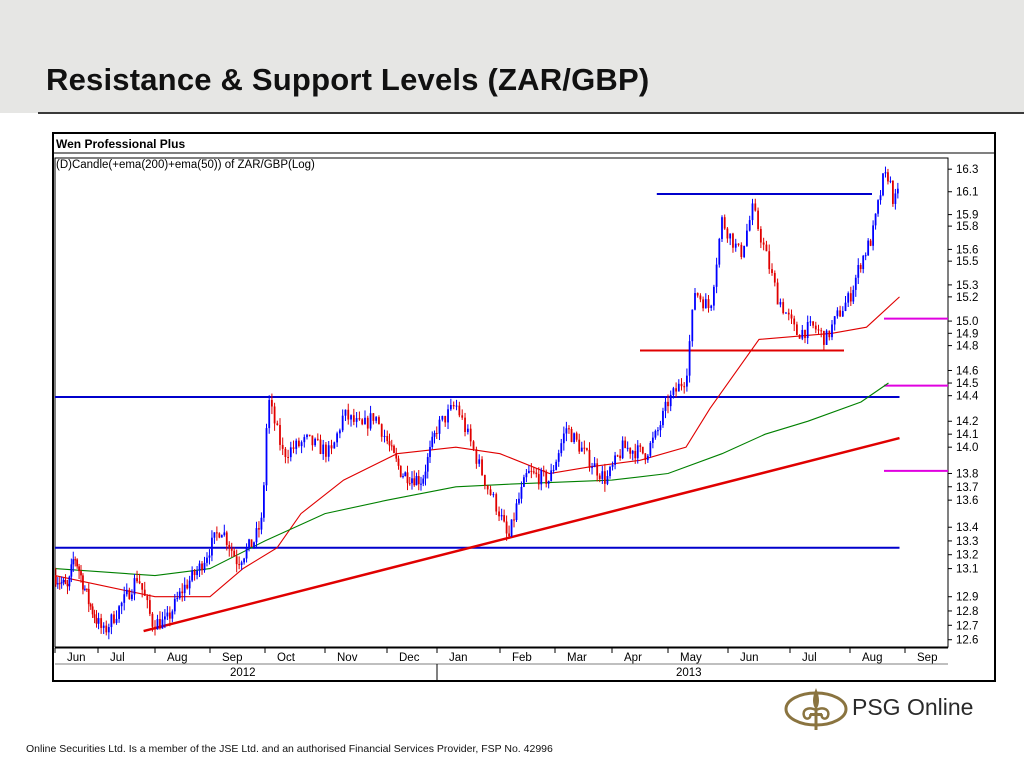 Image resolution: width=1024 pixels, height=768 pixels. What do you see at coordinates (512, 56) in the screenshot?
I see `title-band` at bounding box center [512, 56].